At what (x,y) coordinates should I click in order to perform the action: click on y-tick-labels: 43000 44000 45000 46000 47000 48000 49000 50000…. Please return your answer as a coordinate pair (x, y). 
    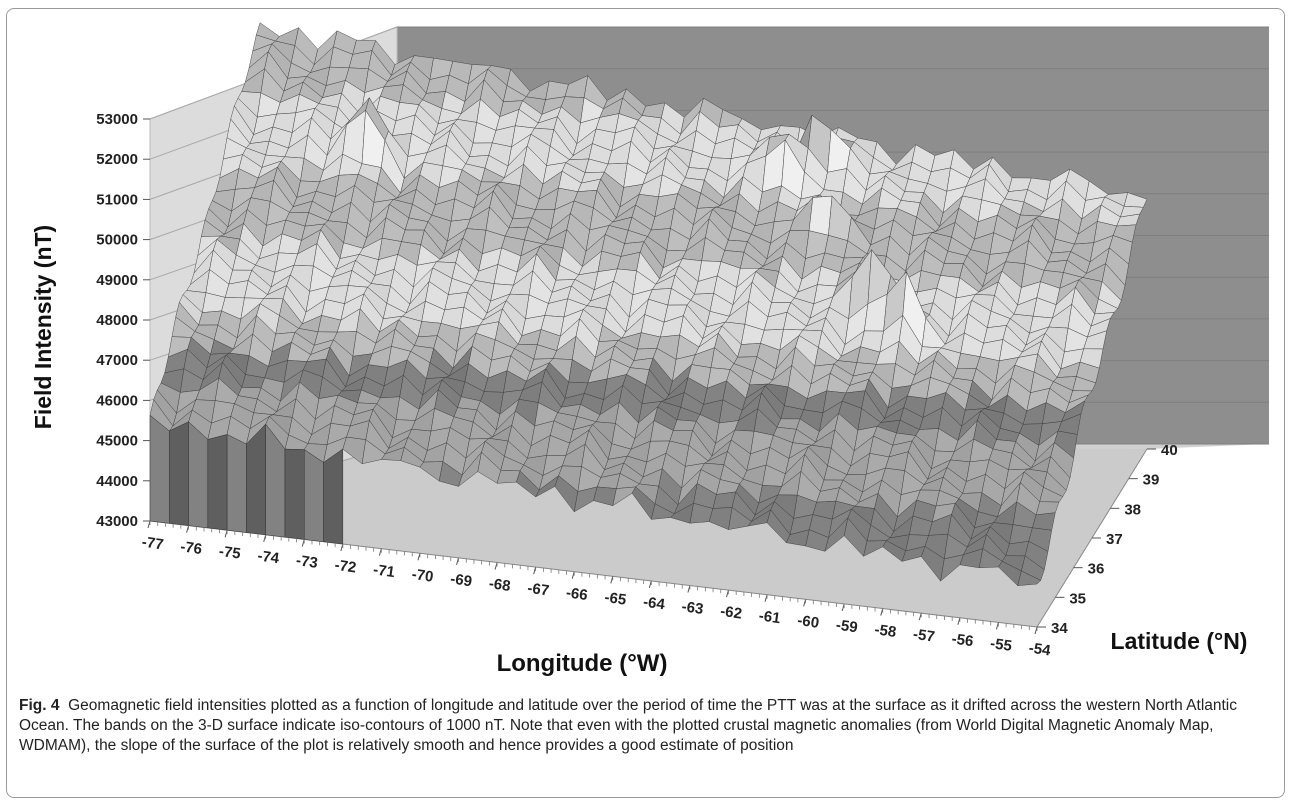
    Looking at the image, I should click on (123, 320).